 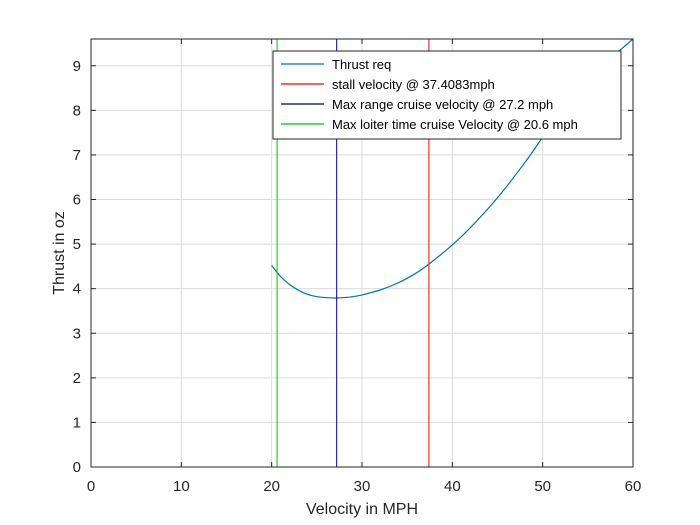 I want to click on y-tick-label: 5, so click(x=77, y=244).